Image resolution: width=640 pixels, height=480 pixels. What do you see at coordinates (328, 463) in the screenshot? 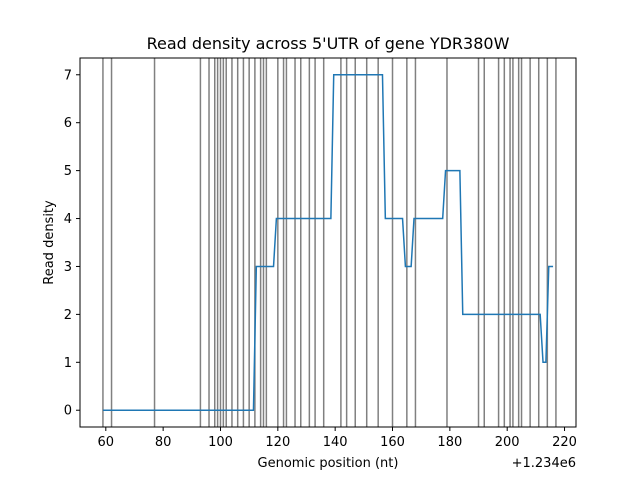
I see `x-axis-label: Genomic position (nt)` at bounding box center [328, 463].